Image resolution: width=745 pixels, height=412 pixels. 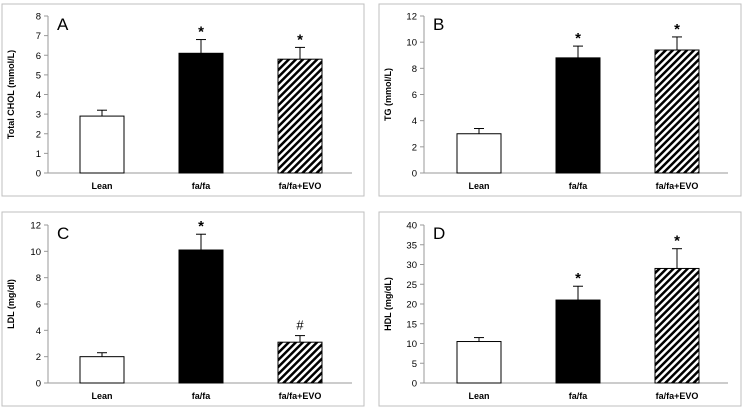 I want to click on y-axis-title: LDL (mg/dl), so click(x=11, y=304).